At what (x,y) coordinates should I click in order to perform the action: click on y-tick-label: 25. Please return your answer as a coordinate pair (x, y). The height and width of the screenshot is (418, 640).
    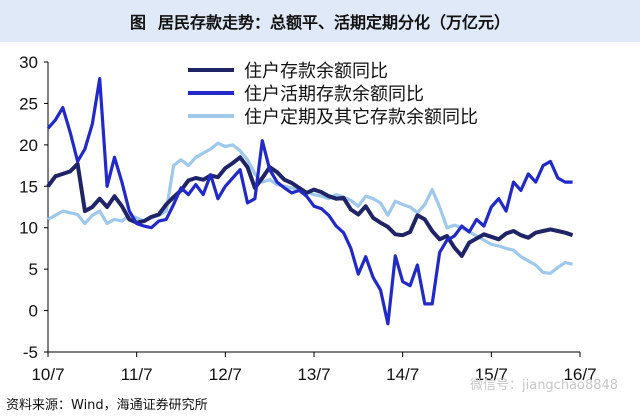
    Looking at the image, I should click on (28, 103).